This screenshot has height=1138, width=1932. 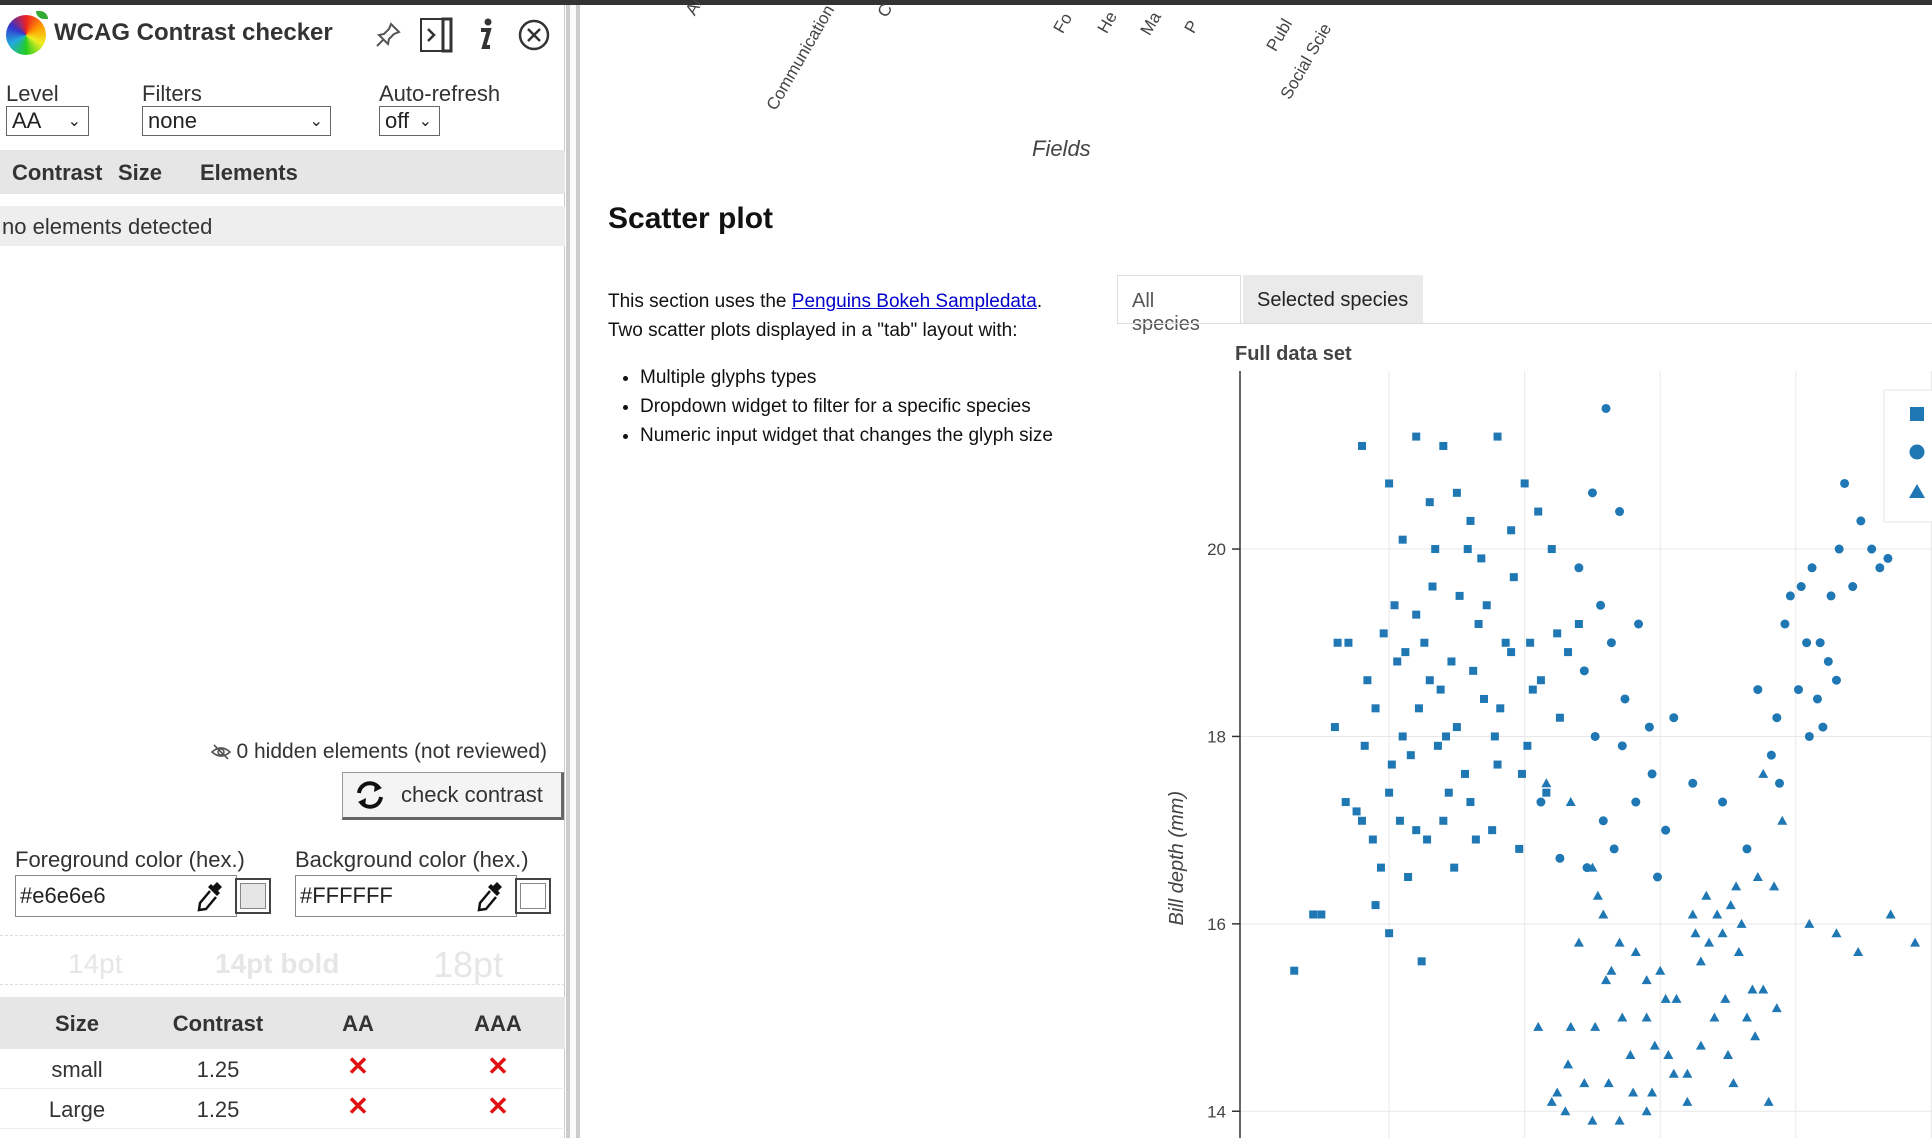 I want to click on foreground-swatch-fill, so click(x=253, y=896).